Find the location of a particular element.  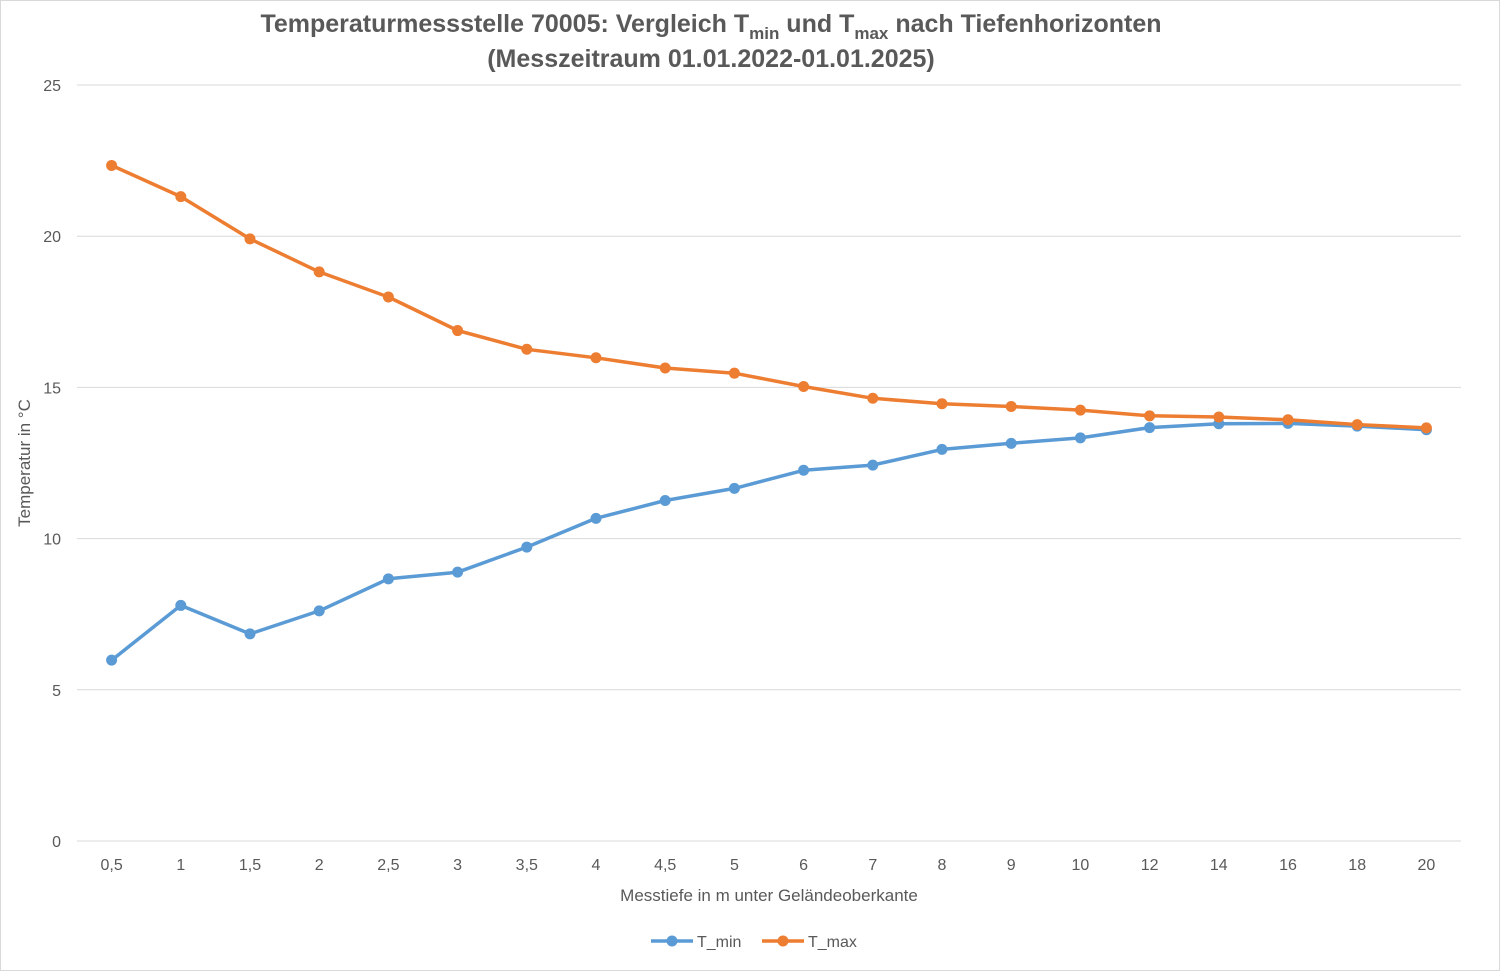

x-tick-label: 2,5 is located at coordinates (388, 865).